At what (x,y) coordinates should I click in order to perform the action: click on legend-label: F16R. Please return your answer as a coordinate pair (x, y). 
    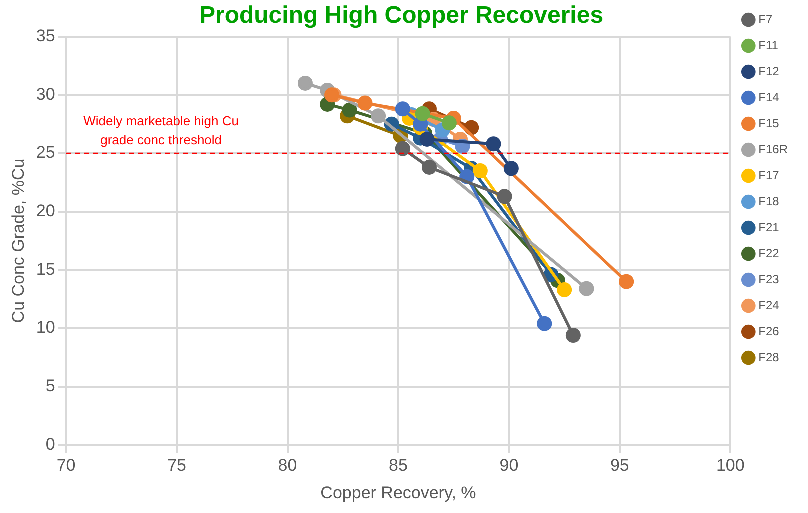
    Looking at the image, I should click on (773, 149).